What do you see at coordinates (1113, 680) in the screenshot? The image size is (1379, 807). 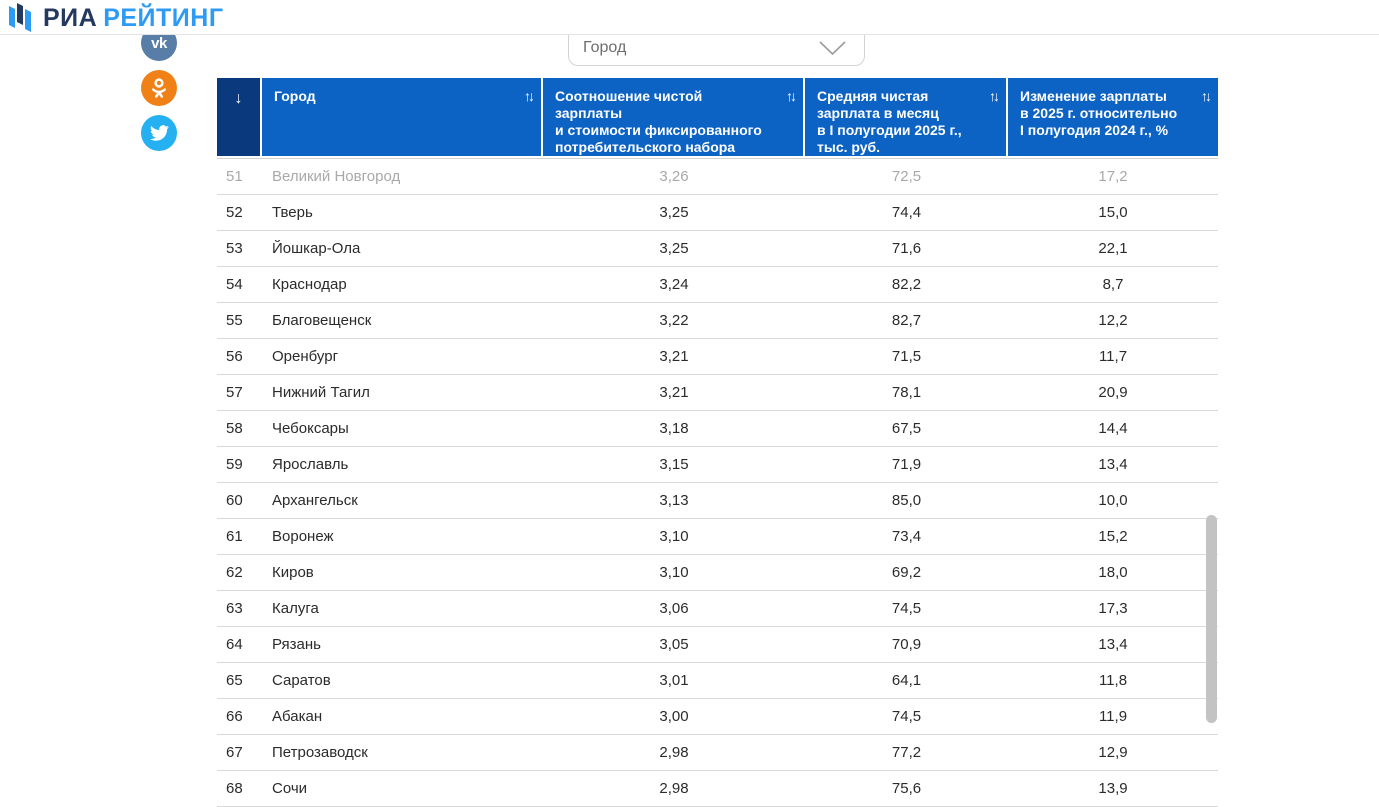 I see `change-cell: 11,8` at bounding box center [1113, 680].